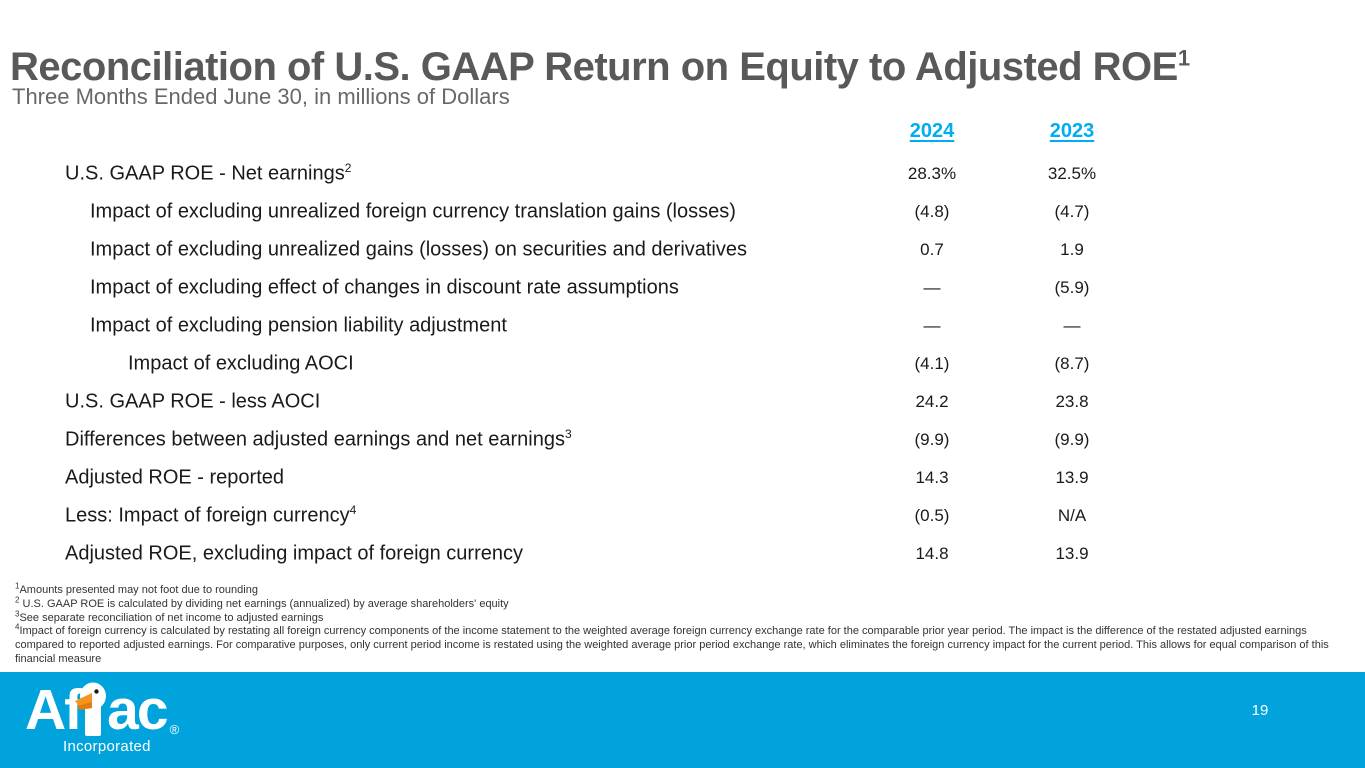 This screenshot has height=768, width=1365. I want to click on footnote-ref: 2, so click(17, 600).